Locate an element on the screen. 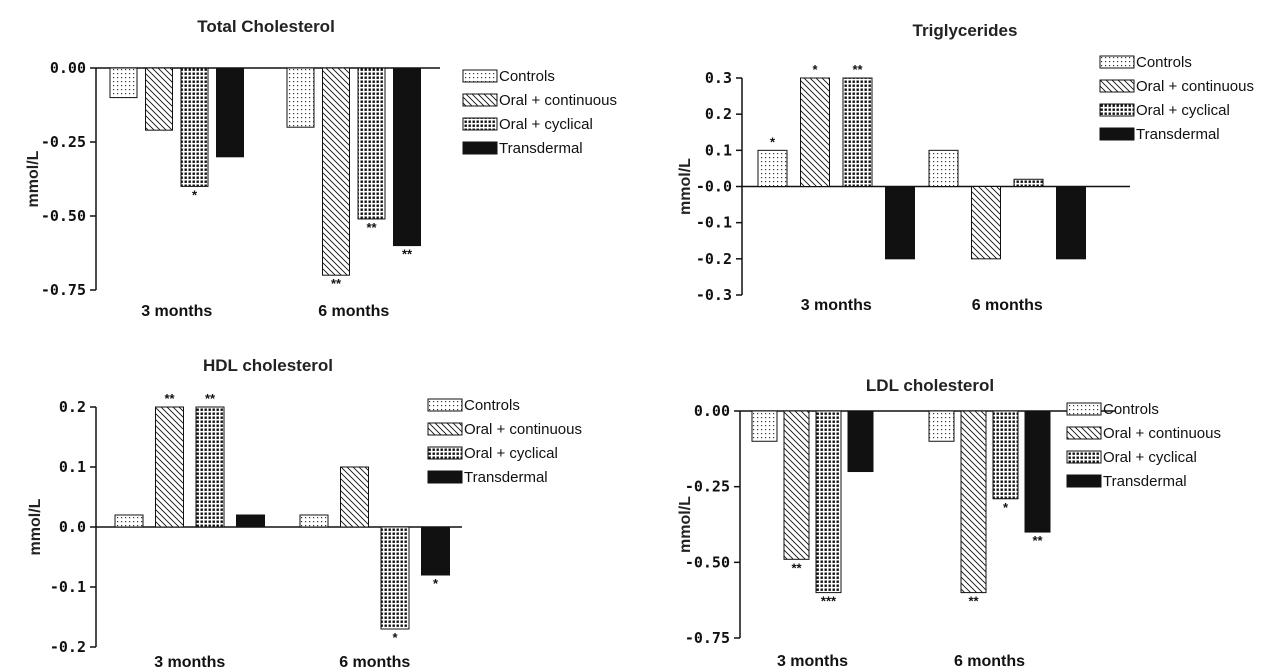 Image resolution: width=1288 pixels, height=669 pixels. chart-title: LDL cholesterol is located at coordinates (930, 385).